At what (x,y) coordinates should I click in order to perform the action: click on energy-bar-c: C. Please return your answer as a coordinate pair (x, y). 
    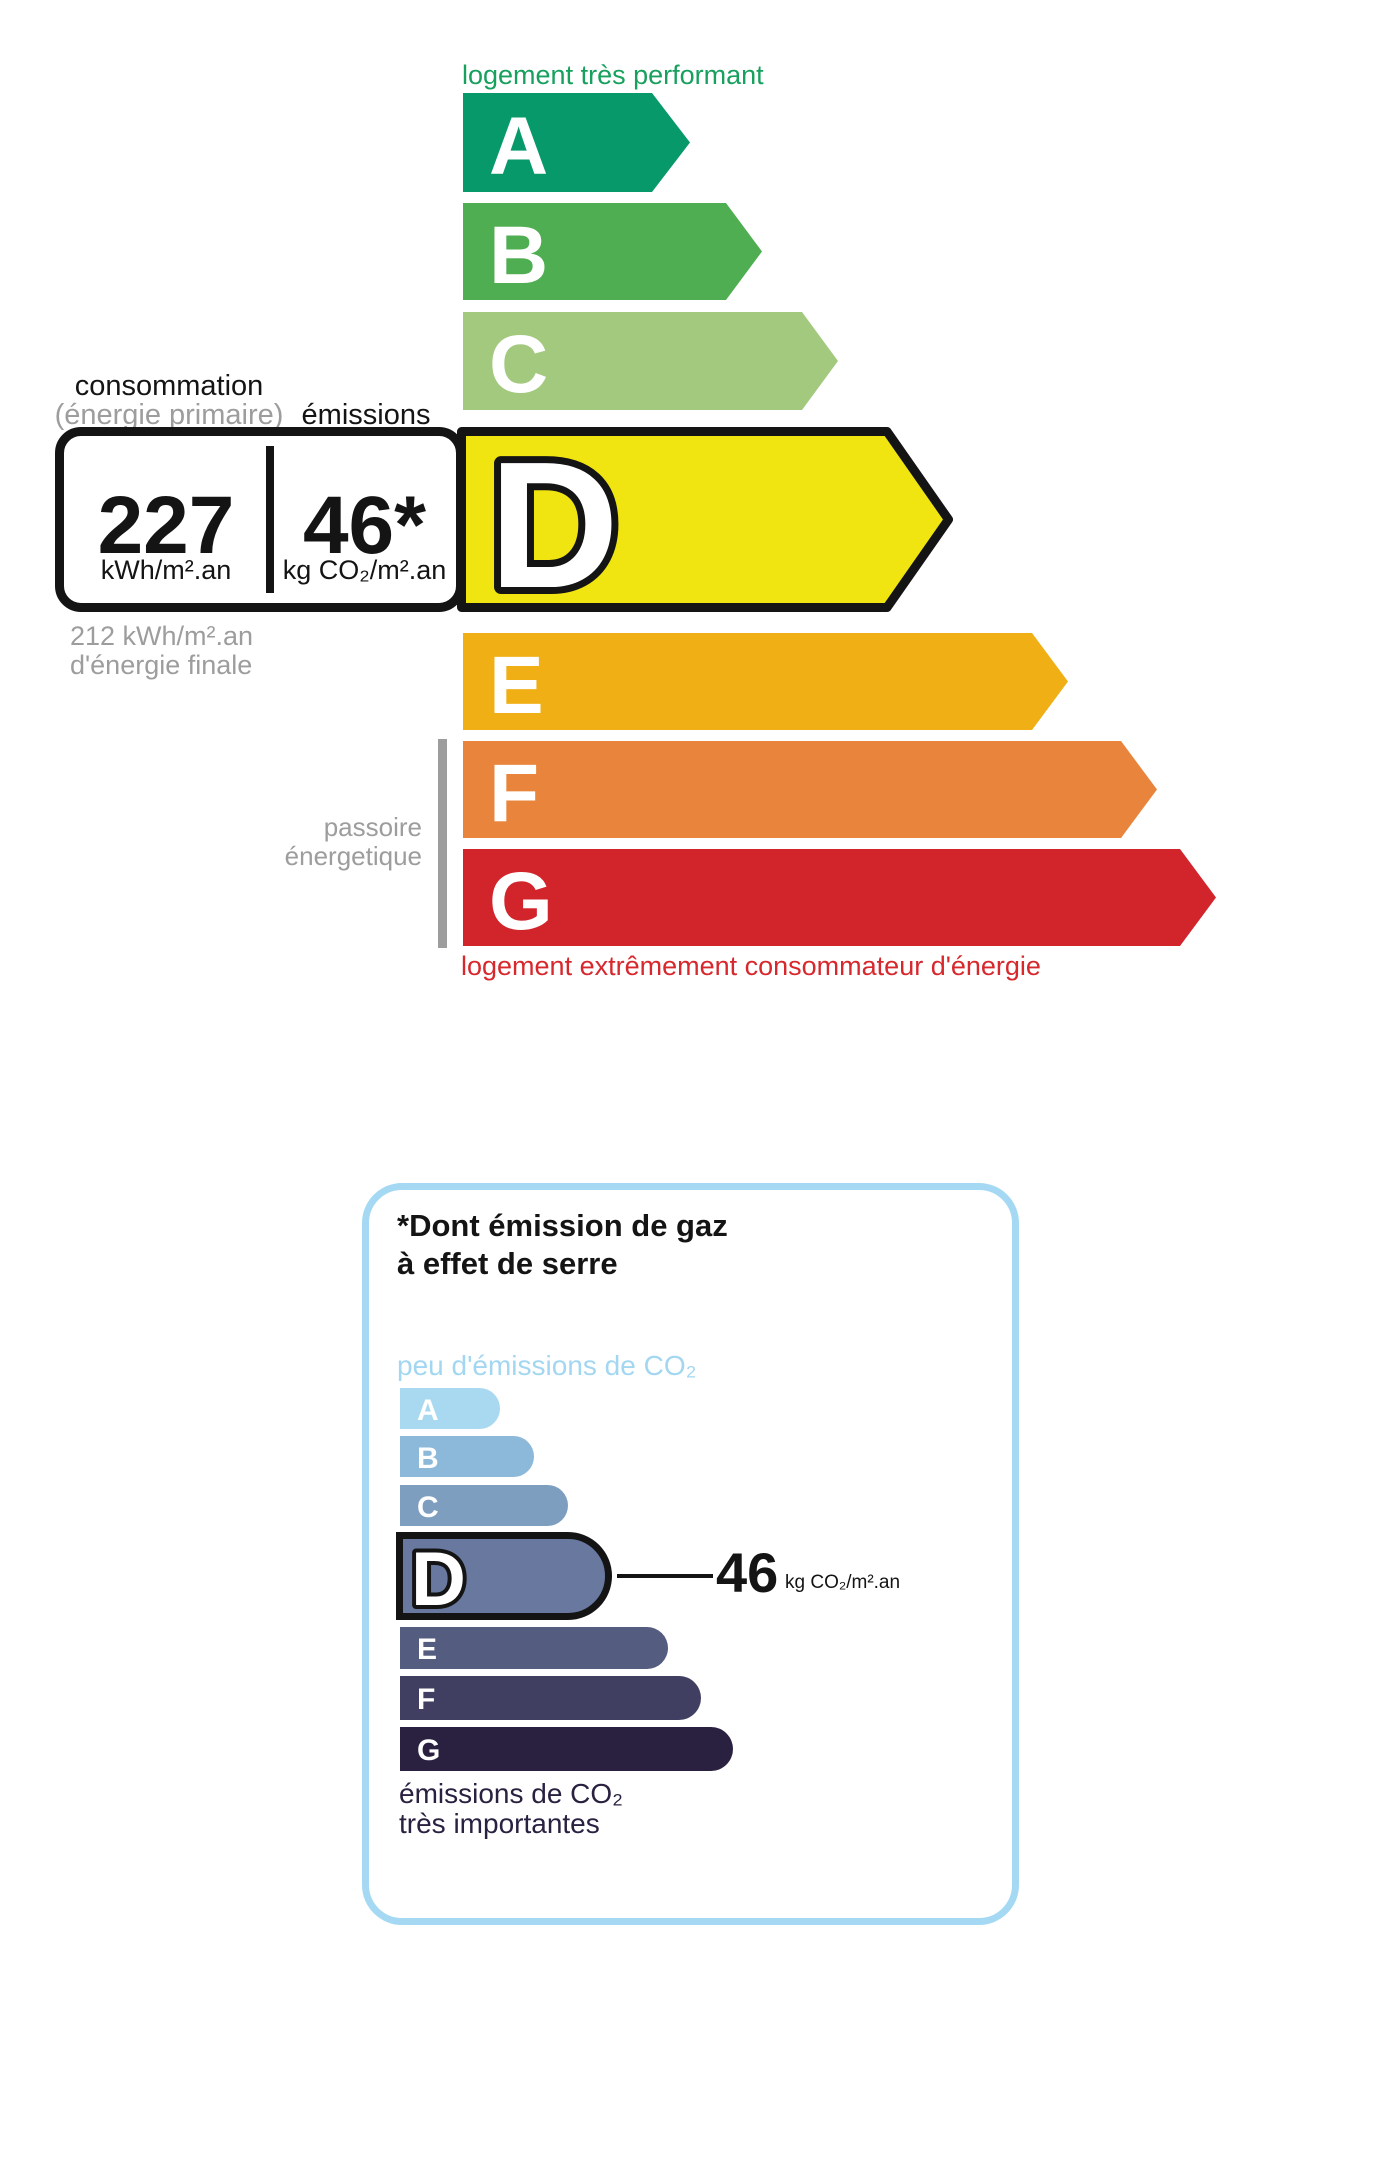
    Looking at the image, I should click on (650, 361).